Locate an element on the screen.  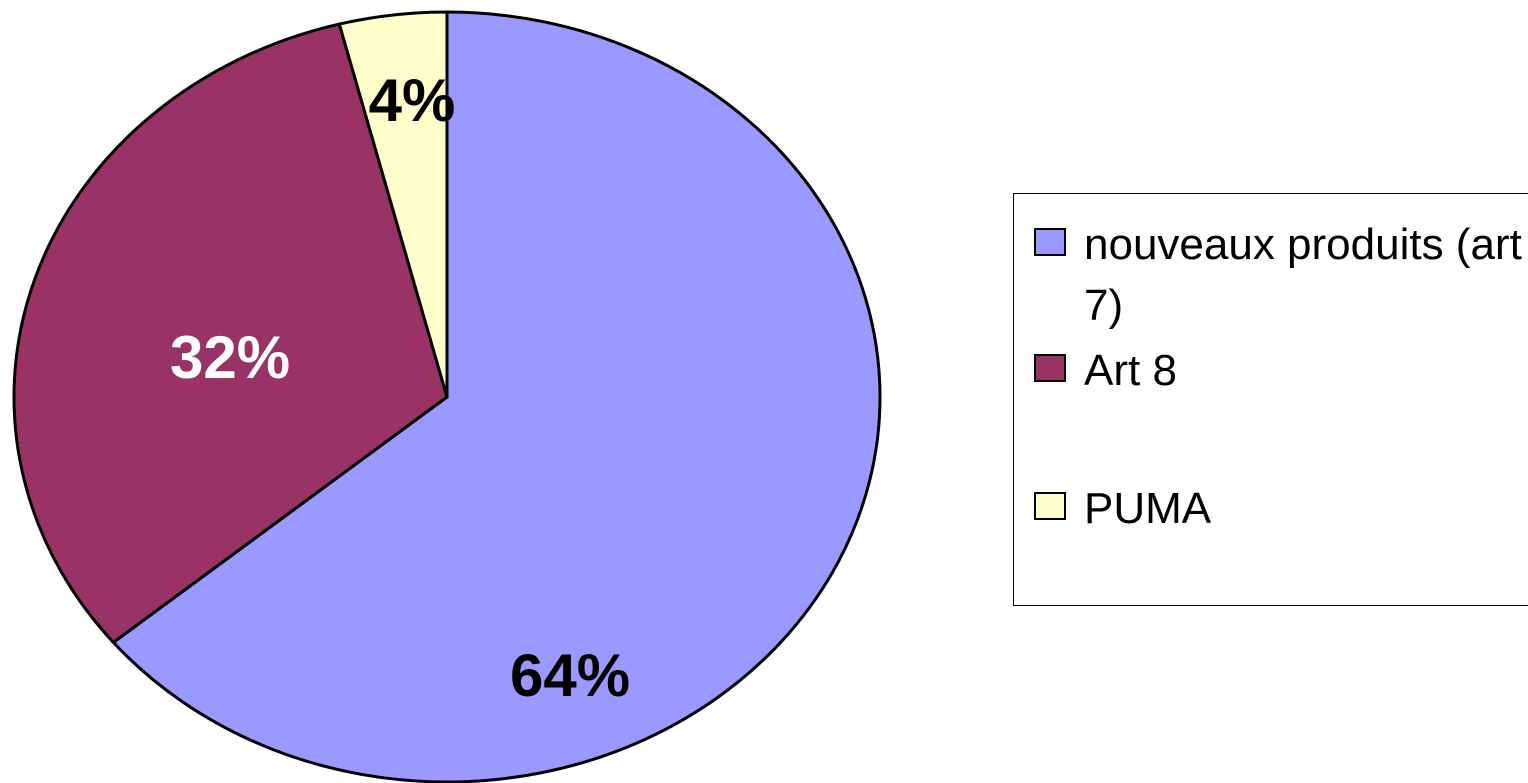
legend-entry: Art 8 is located at coordinates (1279, 370).